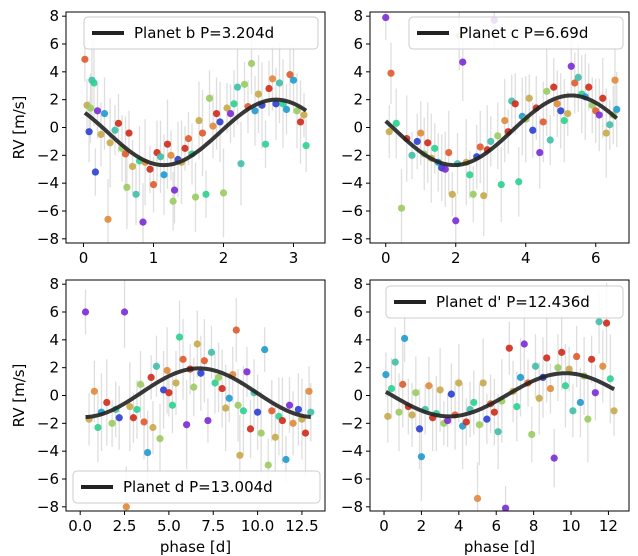 This screenshot has height=556, width=638. I want to click on legend: Planet d' P=12.436d, so click(504, 302).